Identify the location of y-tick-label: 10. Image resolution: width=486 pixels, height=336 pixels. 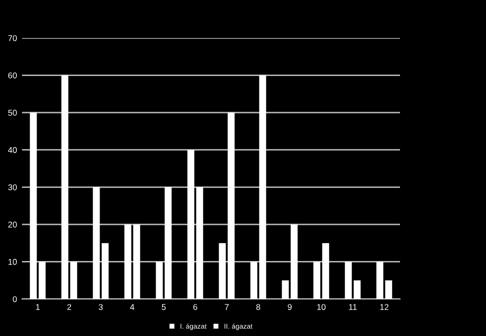
(12, 261).